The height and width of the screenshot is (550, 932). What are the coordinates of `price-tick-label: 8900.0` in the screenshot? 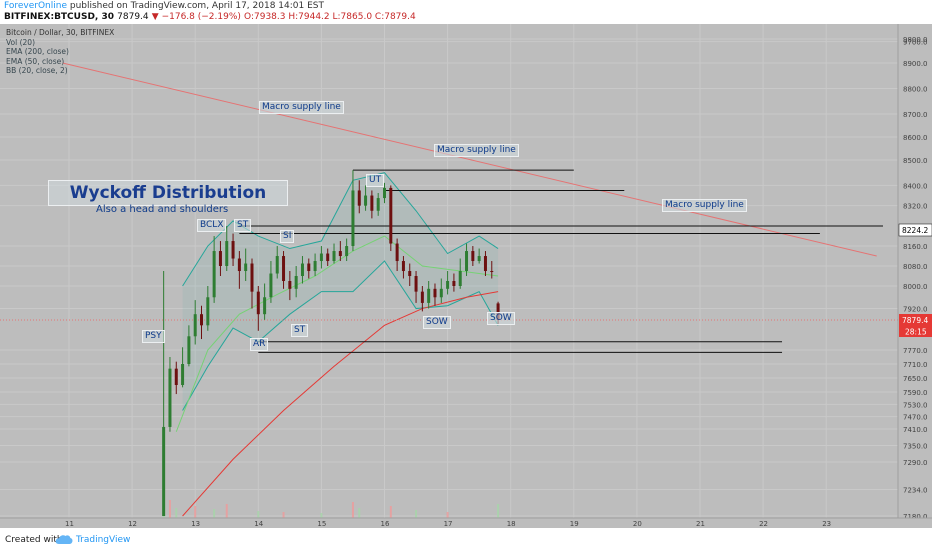 It's located at (915, 64).